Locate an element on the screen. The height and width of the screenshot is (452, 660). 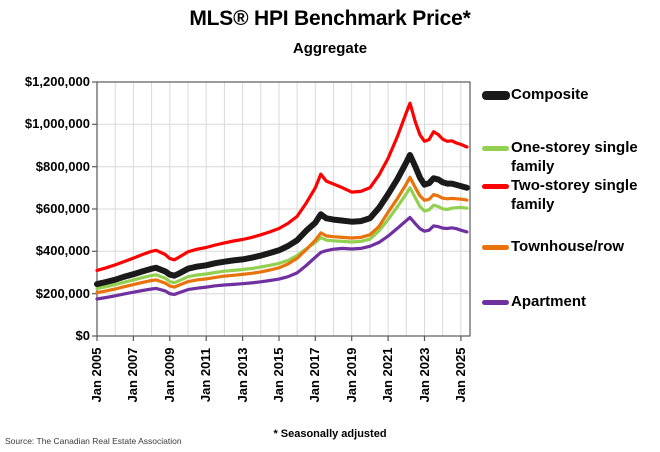
y-tick-label: $200,000 is located at coordinates (62, 293).